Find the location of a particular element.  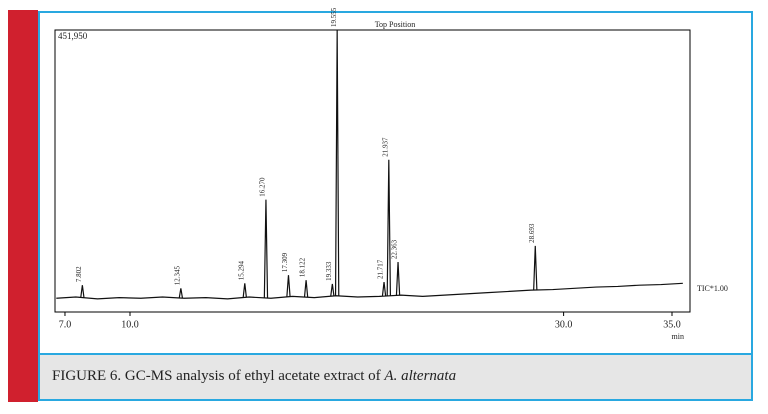

accent-bar is located at coordinates (23, 206).